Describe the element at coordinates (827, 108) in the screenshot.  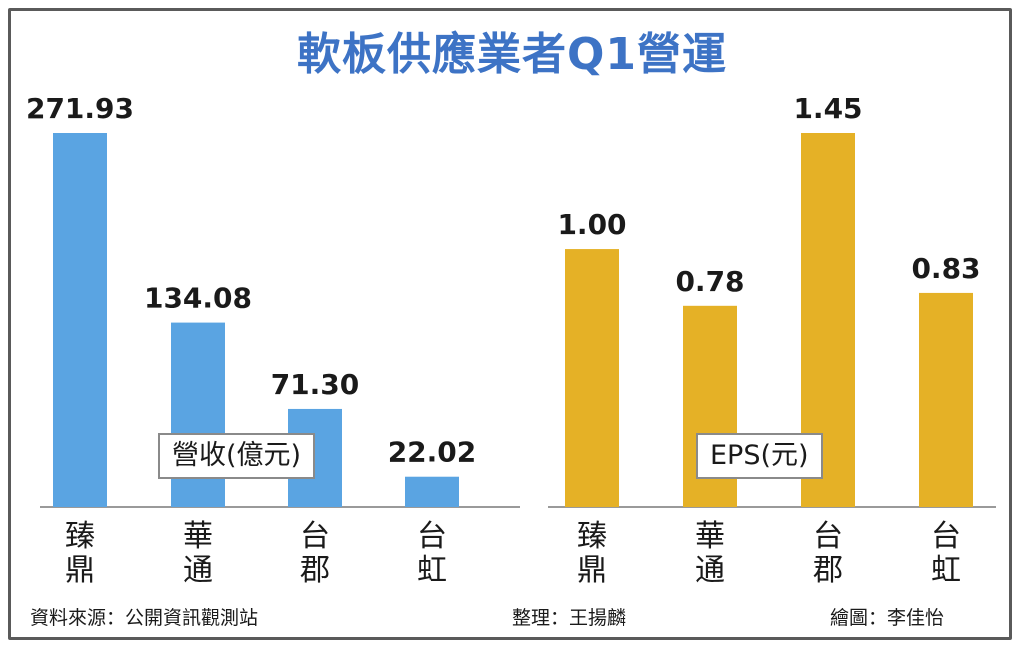
I see `eps-value-label: 1.45` at that location.